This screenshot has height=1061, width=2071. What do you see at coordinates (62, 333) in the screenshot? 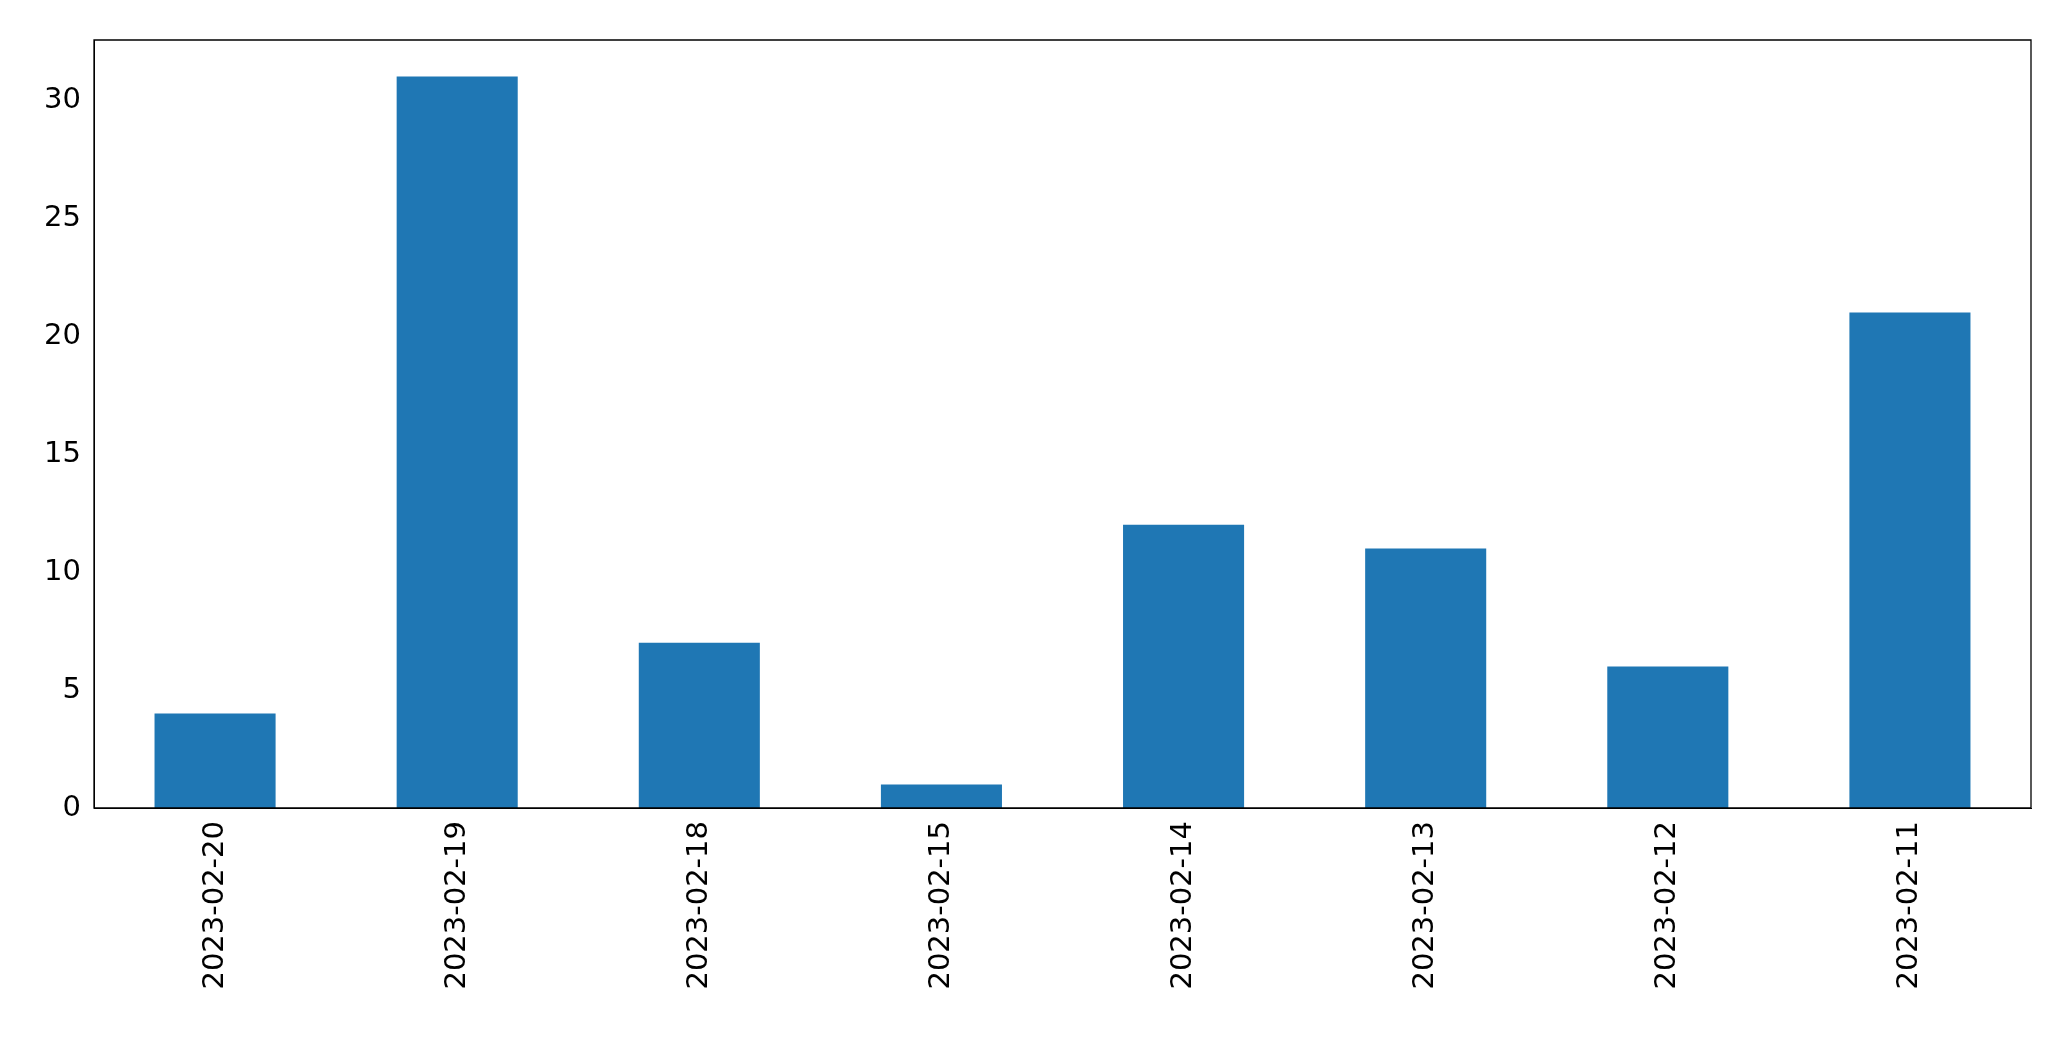
I see `y-tick-label: 20` at bounding box center [62, 333].